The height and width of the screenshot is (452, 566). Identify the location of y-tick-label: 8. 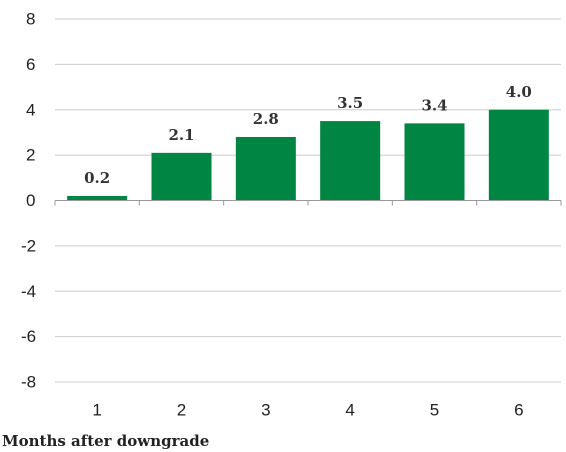
(30, 19).